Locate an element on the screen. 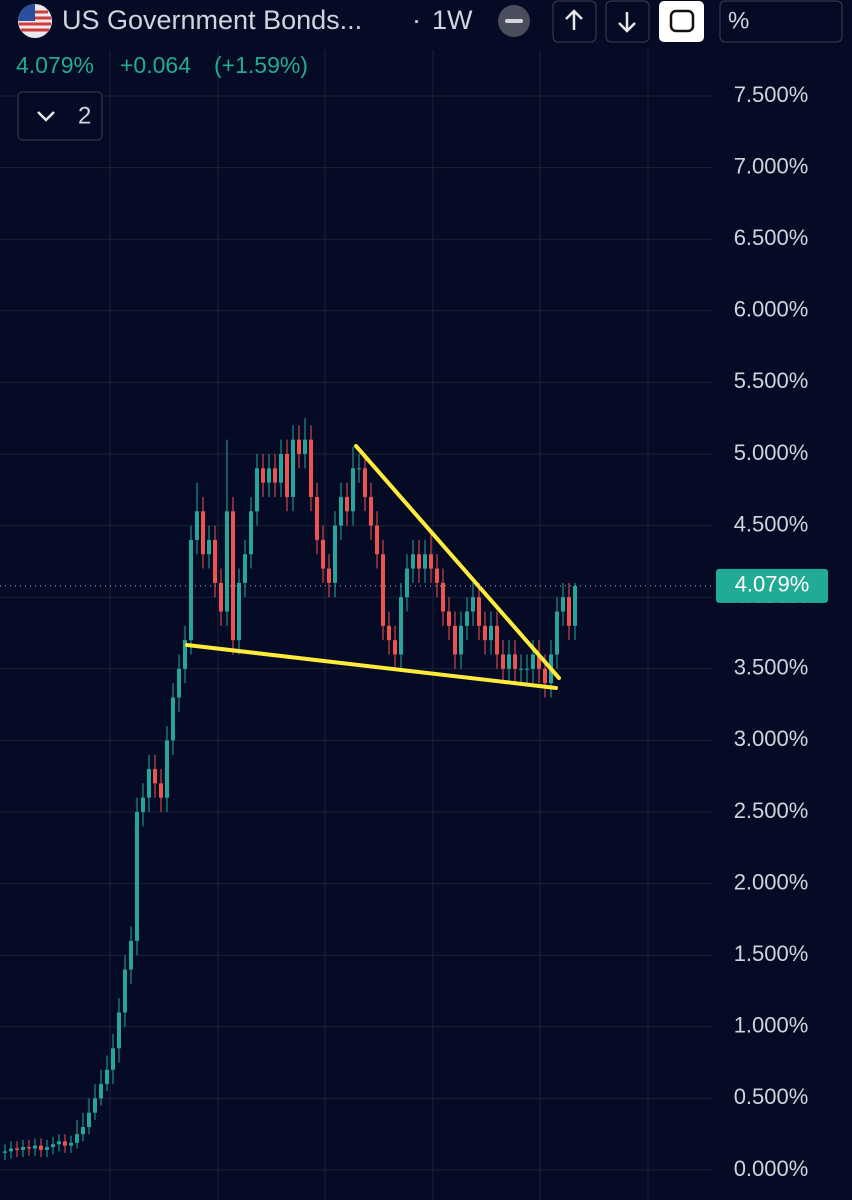  last-price-label: 4.079% is located at coordinates (772, 584).